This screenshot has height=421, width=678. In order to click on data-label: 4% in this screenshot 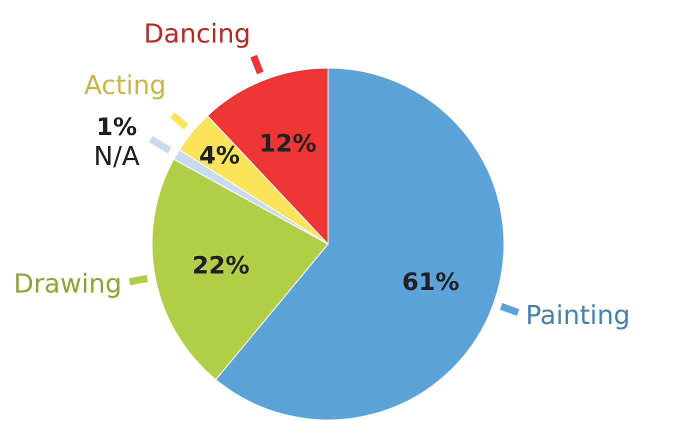, I will do `click(219, 155)`.